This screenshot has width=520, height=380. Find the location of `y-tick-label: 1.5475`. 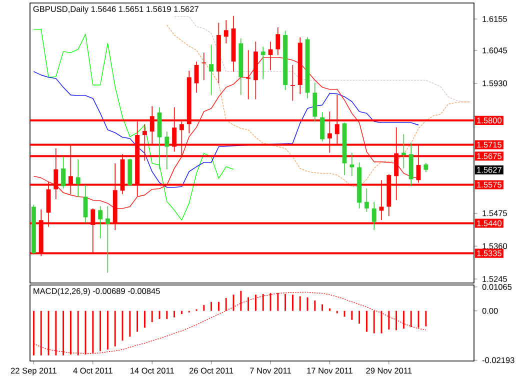

y-tick-label: 1.5475 is located at coordinates (494, 213).